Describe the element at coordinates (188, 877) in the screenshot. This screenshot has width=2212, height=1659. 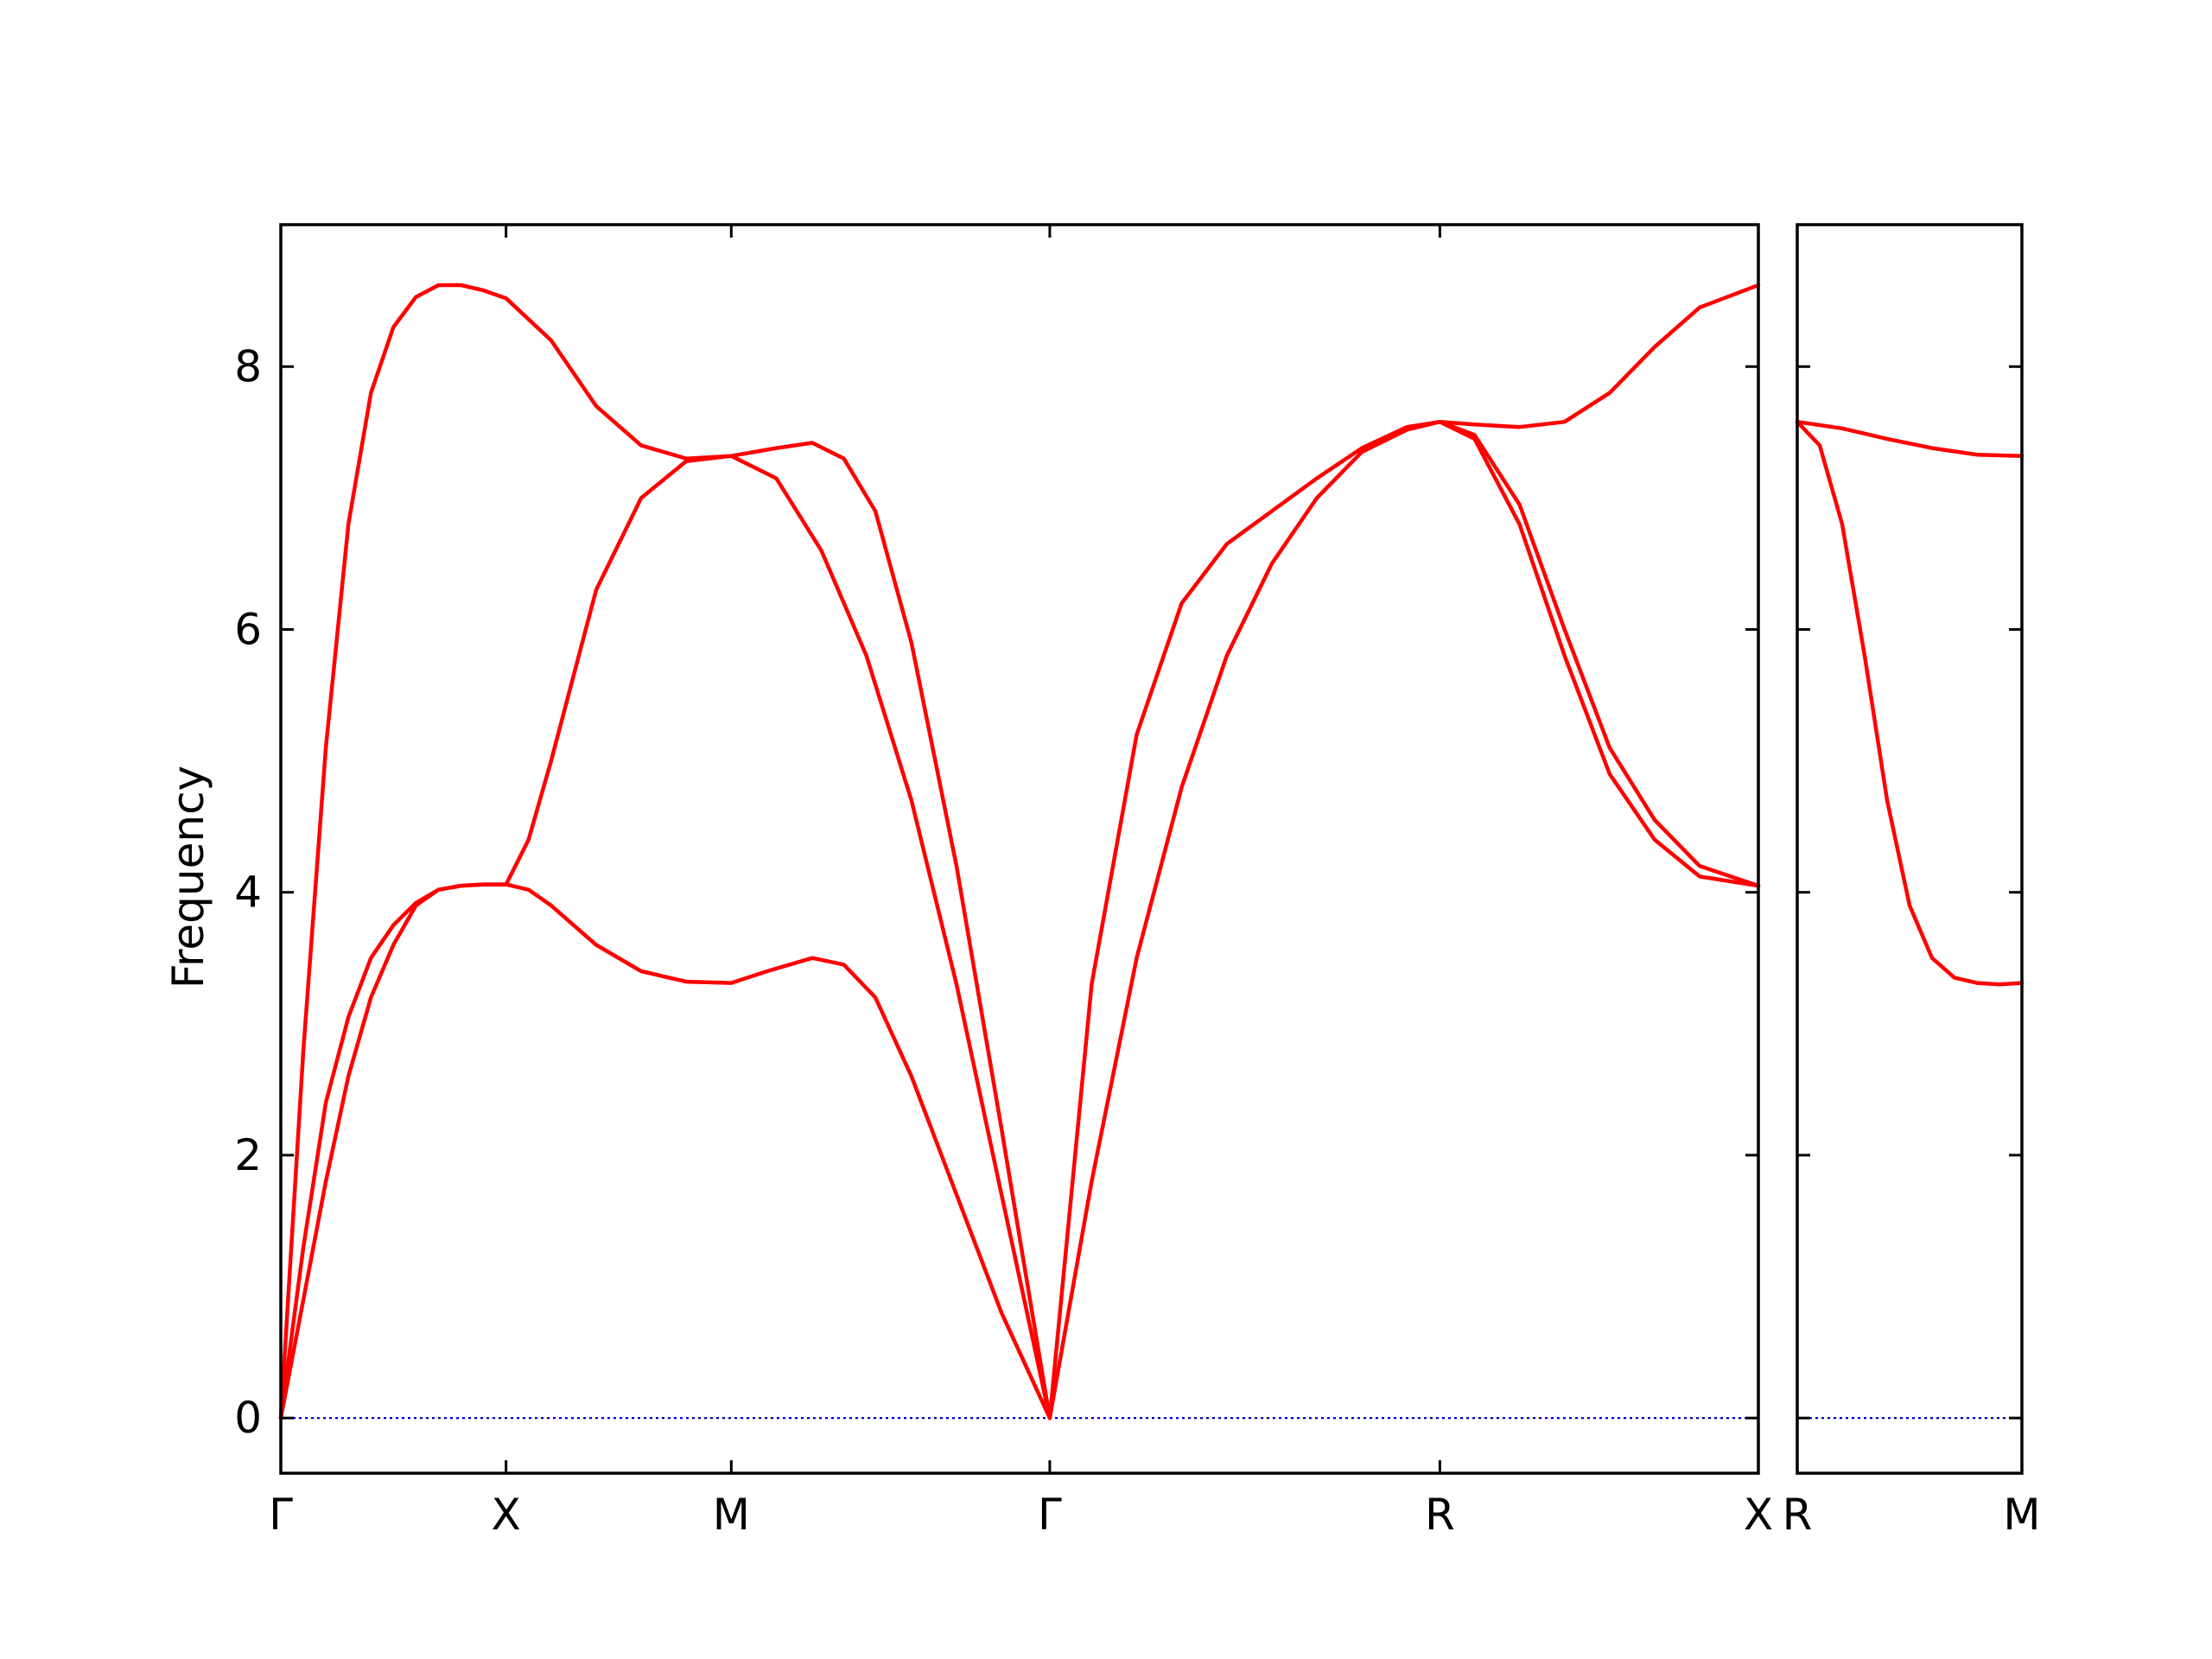
I see `y-axis-label: Frequency` at that location.